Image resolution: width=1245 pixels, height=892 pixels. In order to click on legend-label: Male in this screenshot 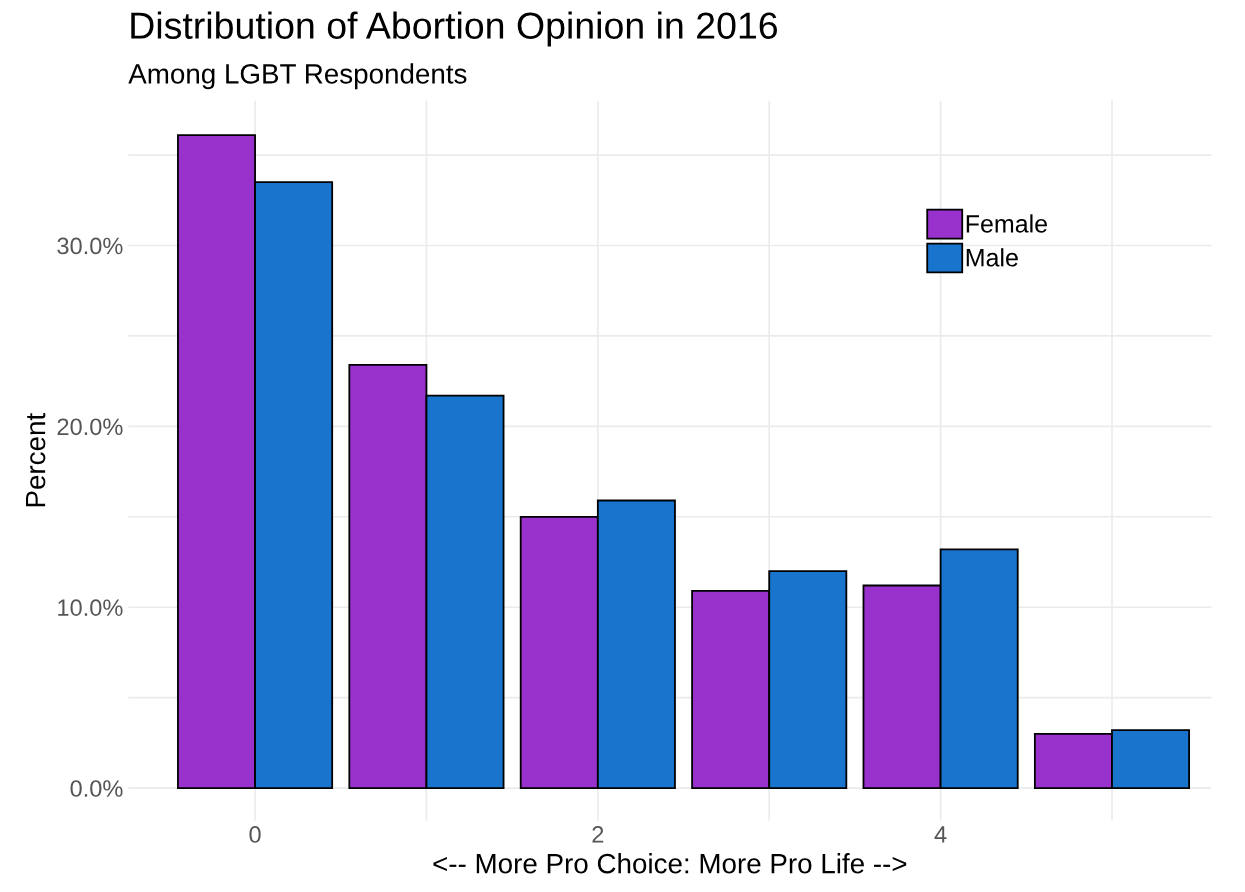, I will do `click(992, 257)`.